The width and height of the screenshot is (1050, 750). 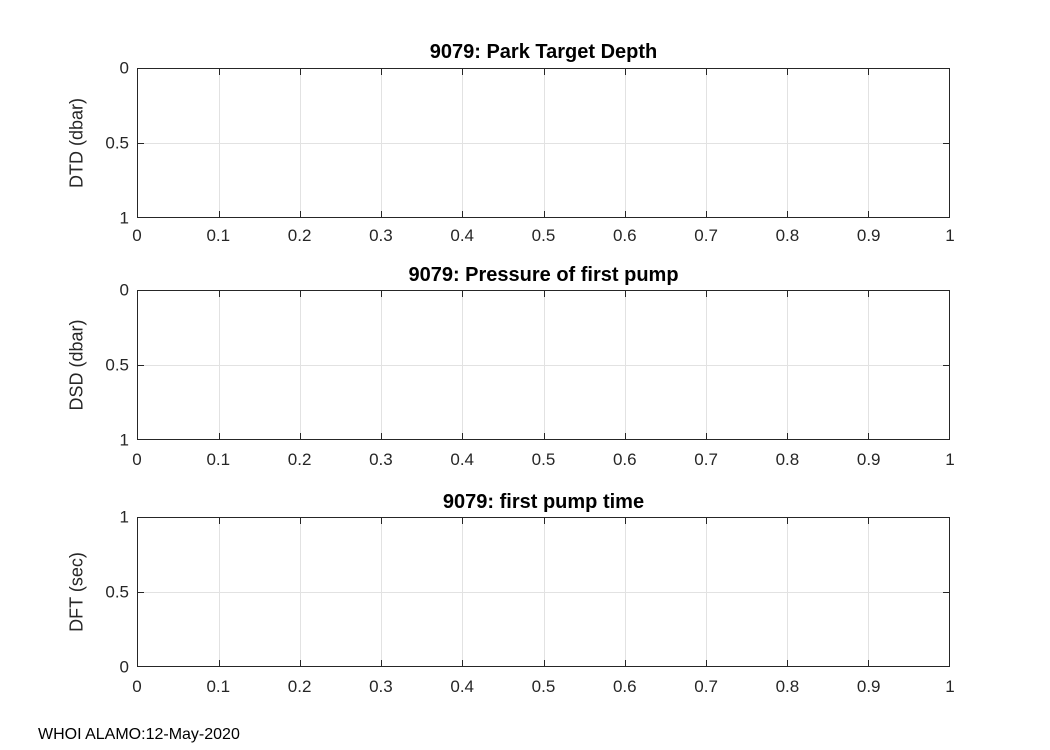 What do you see at coordinates (139, 734) in the screenshot?
I see `figure-footer: WHOI ALAMO:12-May-2020` at bounding box center [139, 734].